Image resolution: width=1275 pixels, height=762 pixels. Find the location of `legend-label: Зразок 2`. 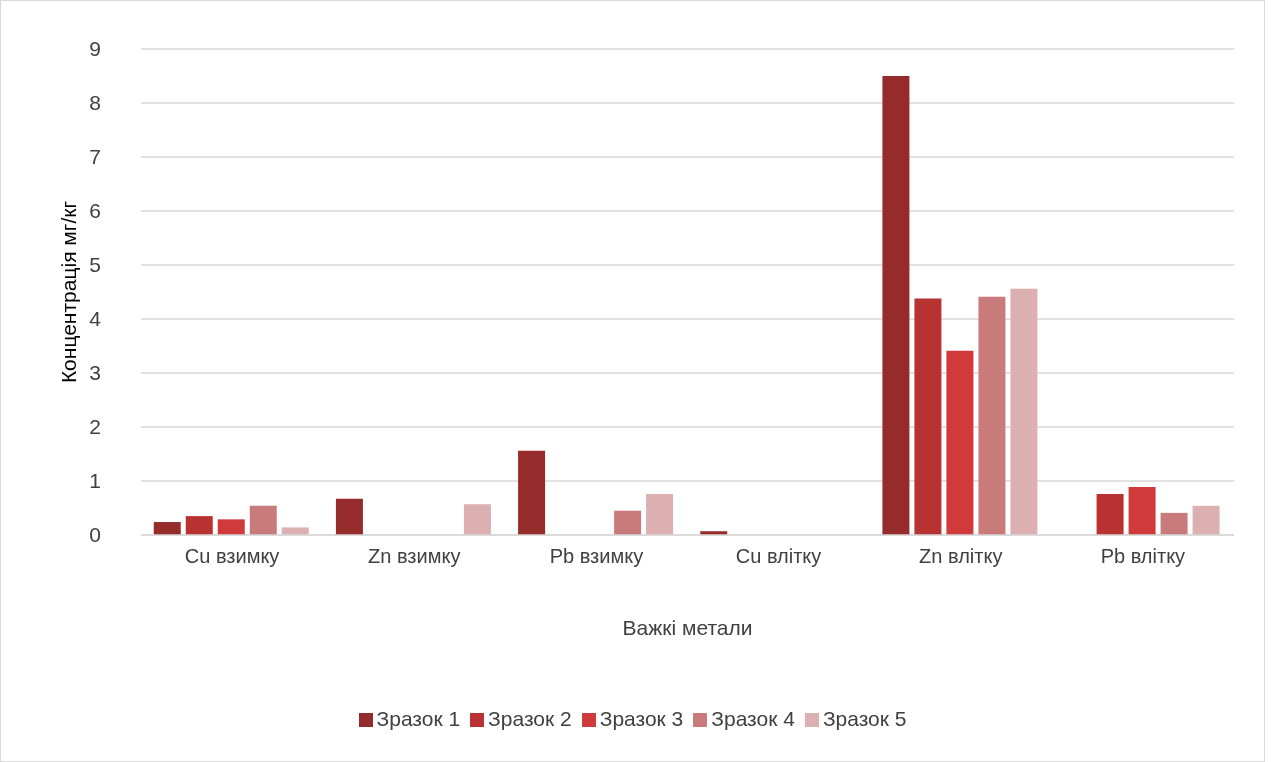

legend-label: Зразок 2 is located at coordinates (530, 718).